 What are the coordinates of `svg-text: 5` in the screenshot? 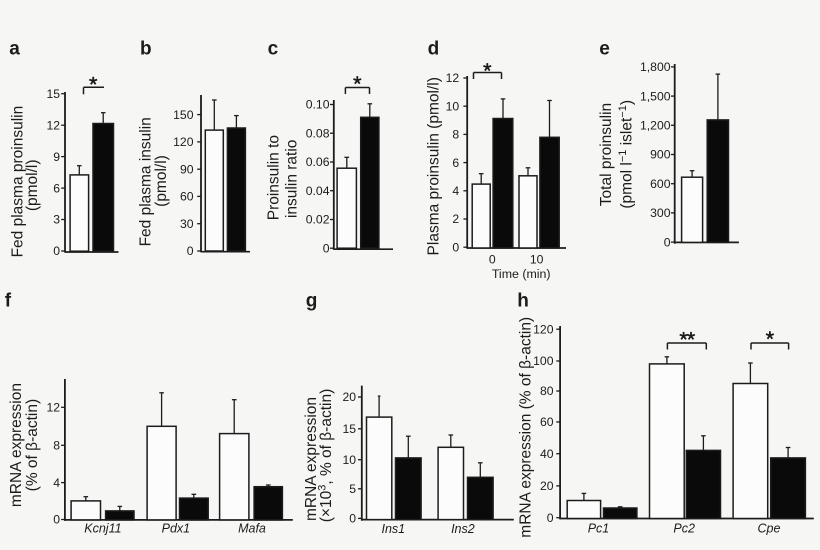 It's located at (352, 489).